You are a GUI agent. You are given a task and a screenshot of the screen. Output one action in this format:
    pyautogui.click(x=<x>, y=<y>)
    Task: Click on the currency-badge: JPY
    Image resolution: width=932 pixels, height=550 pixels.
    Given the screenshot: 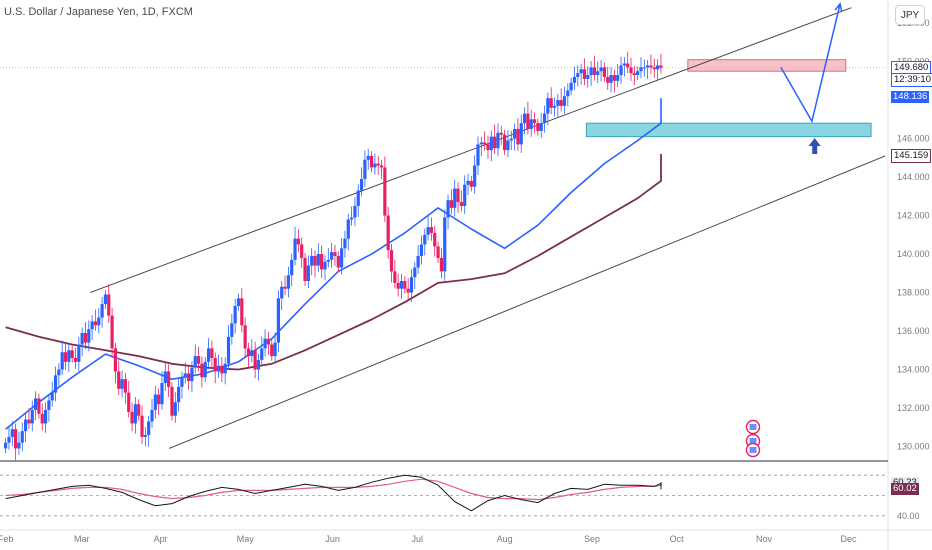 What is the action you would take?
    pyautogui.click(x=910, y=15)
    